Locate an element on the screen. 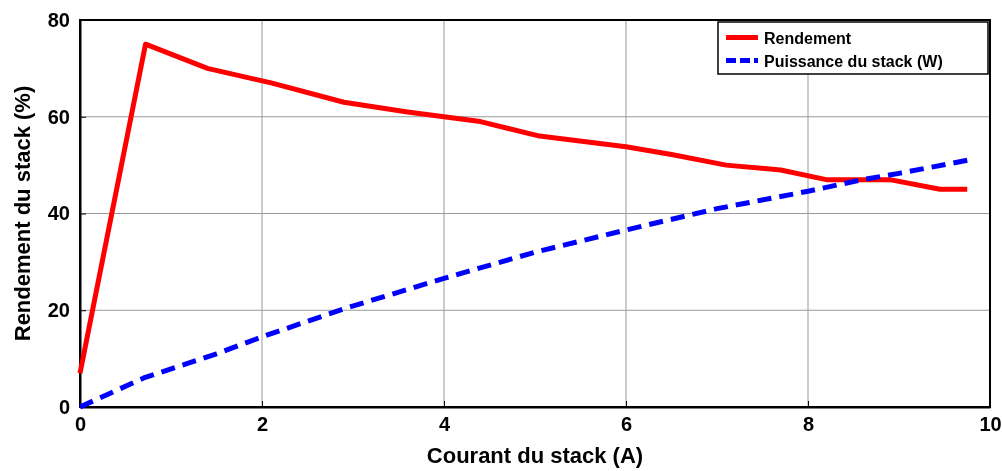  x-axis-title: Courant du stack (A) is located at coordinates (535, 455).